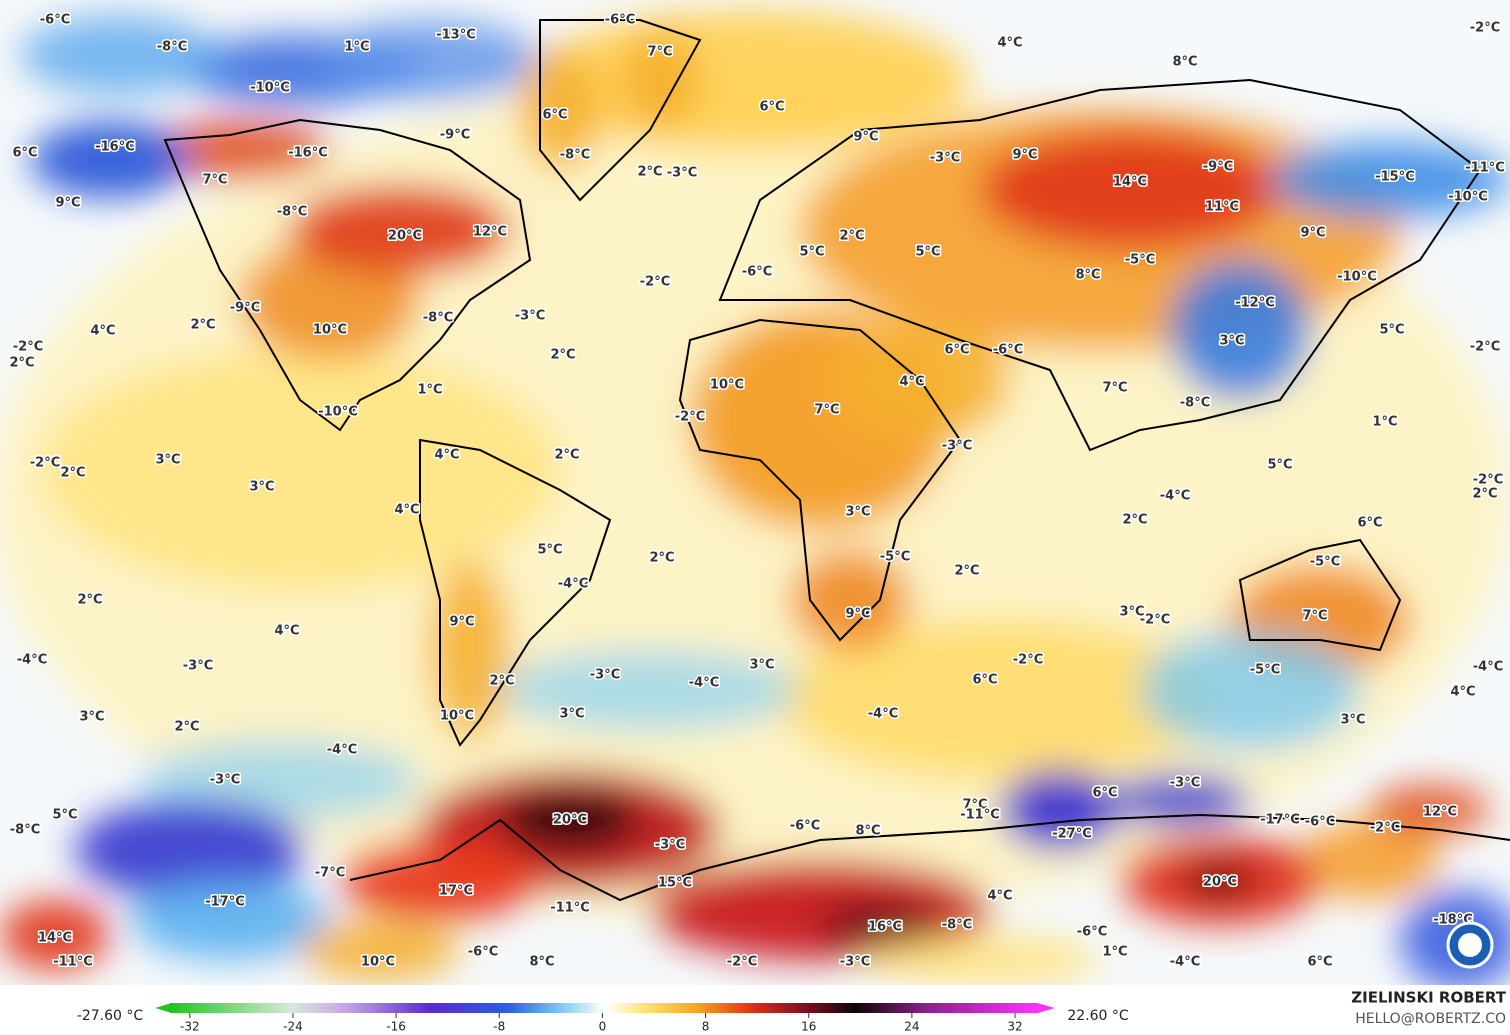  What do you see at coordinates (1098, 1016) in the screenshot?
I see `colorbar-max: 22.60 °C` at bounding box center [1098, 1016].